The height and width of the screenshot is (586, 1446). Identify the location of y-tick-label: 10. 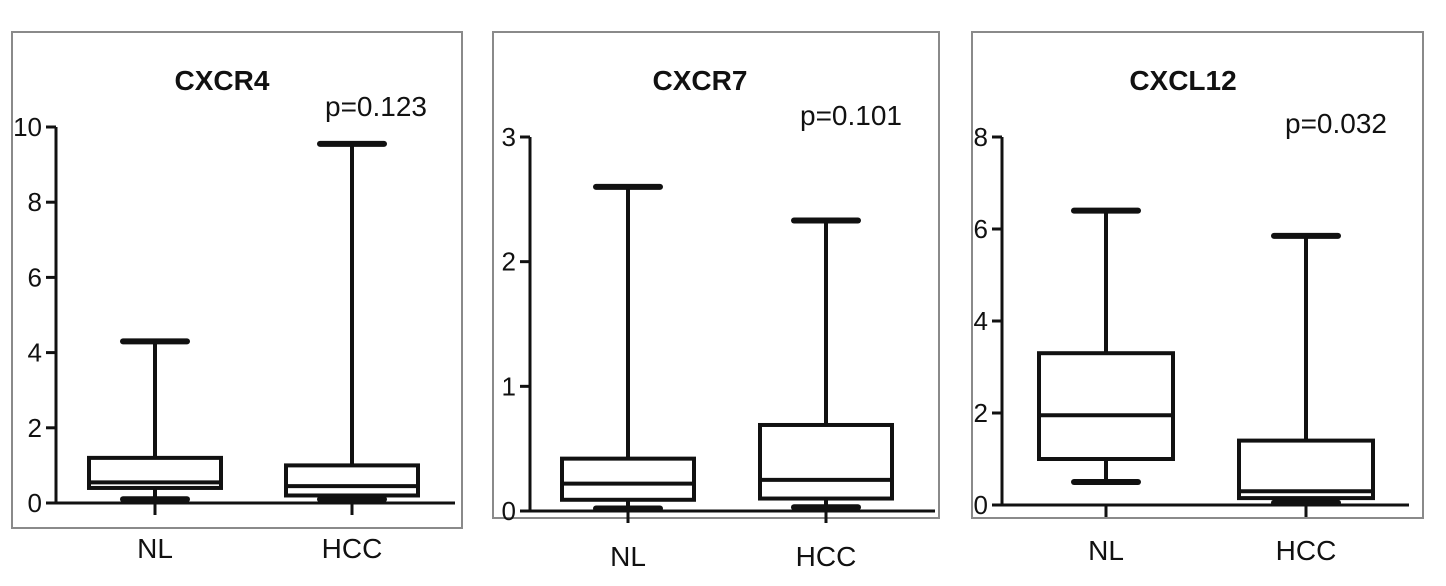
(27, 127).